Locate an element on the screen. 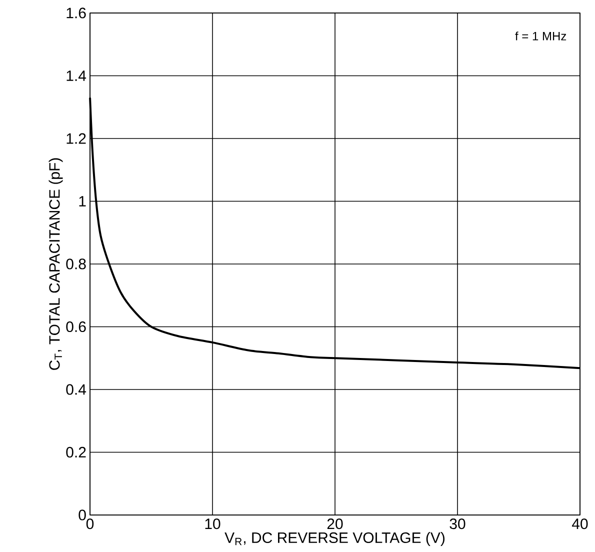  y-tick-label: 0.8 is located at coordinates (76, 264).